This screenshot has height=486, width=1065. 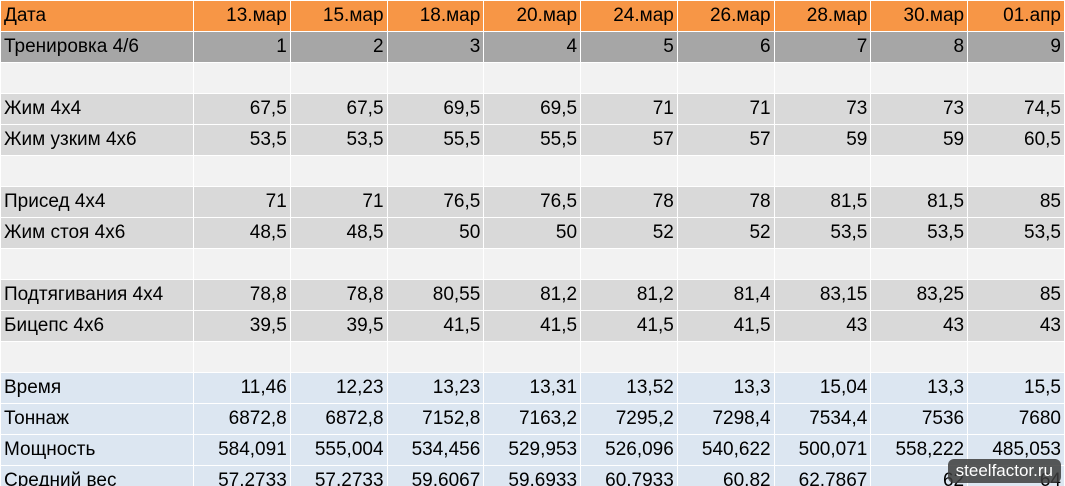 I want to click on watermark: steelfactor.ru, so click(x=1004, y=471).